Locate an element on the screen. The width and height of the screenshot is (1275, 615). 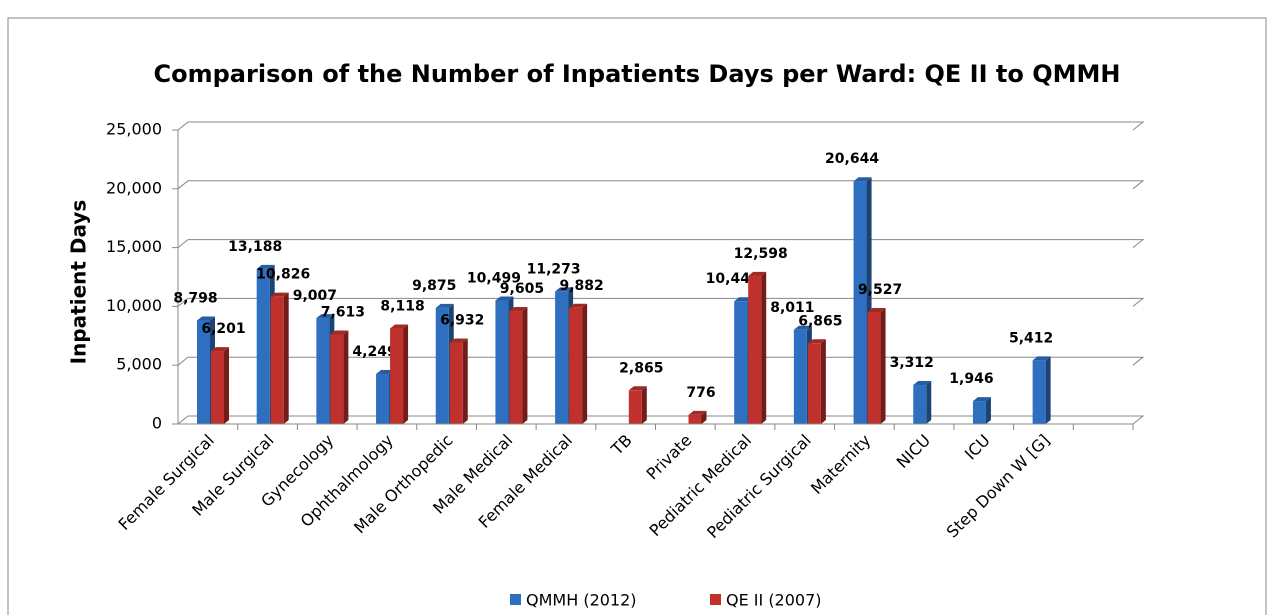
data-label: 4,249 is located at coordinates (374, 352).